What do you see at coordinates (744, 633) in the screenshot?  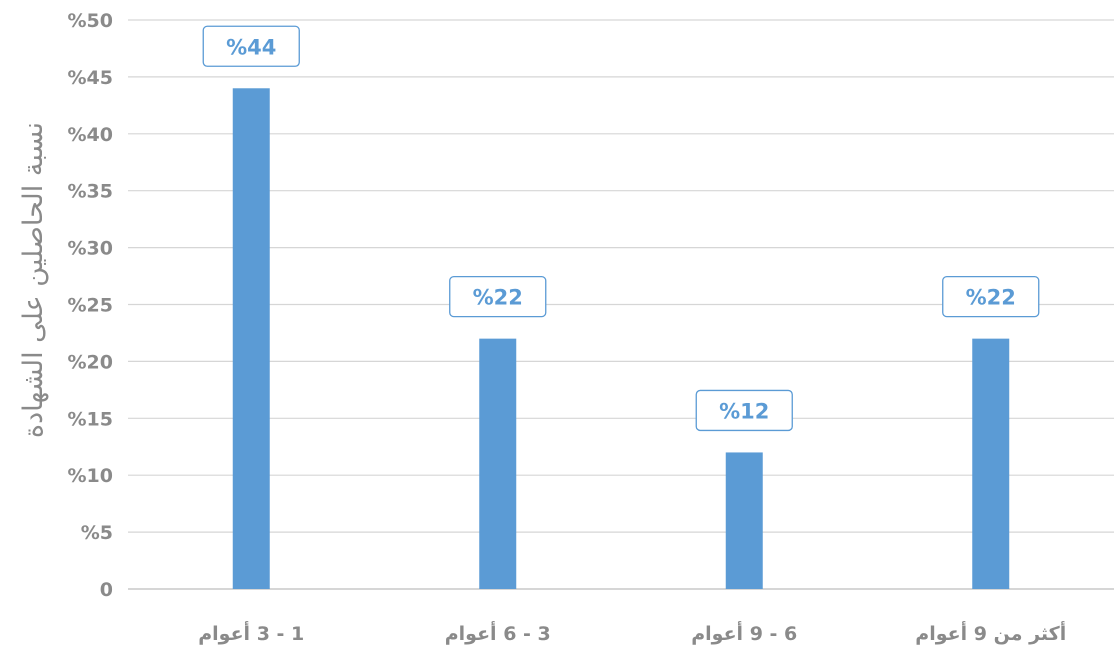 I see `x-category-label: 6 - 9 أعوام` at bounding box center [744, 633].